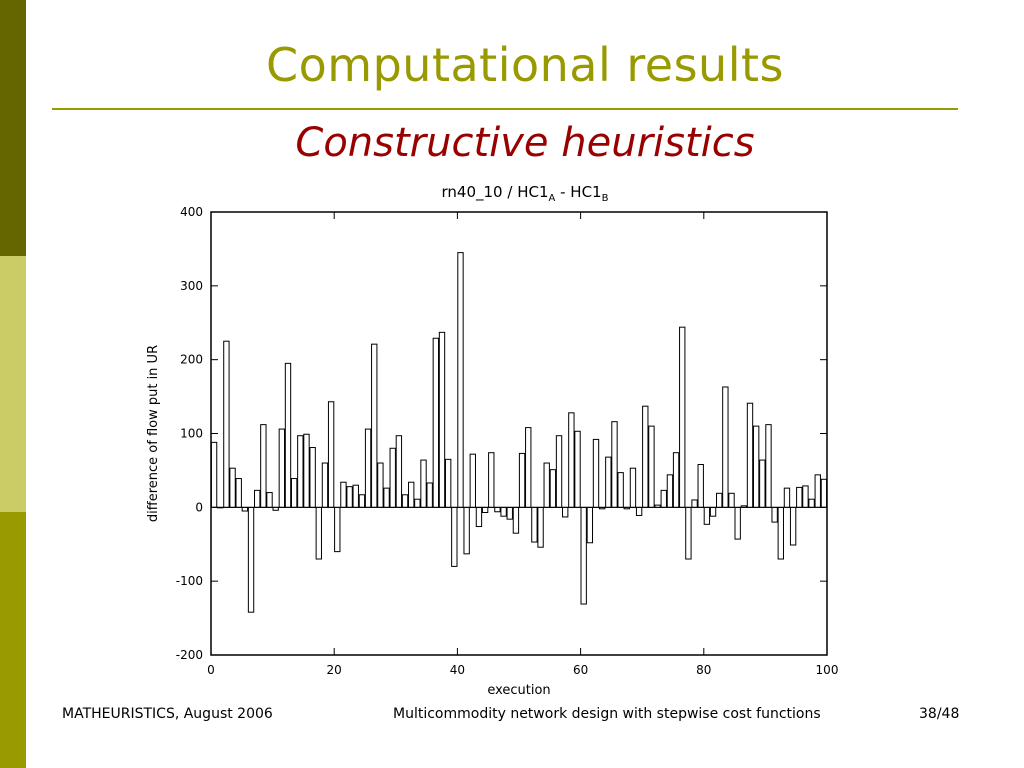 The height and width of the screenshot is (768, 1024). Describe the element at coordinates (13, 640) in the screenshot. I see `sidebar-band-bottom` at that location.